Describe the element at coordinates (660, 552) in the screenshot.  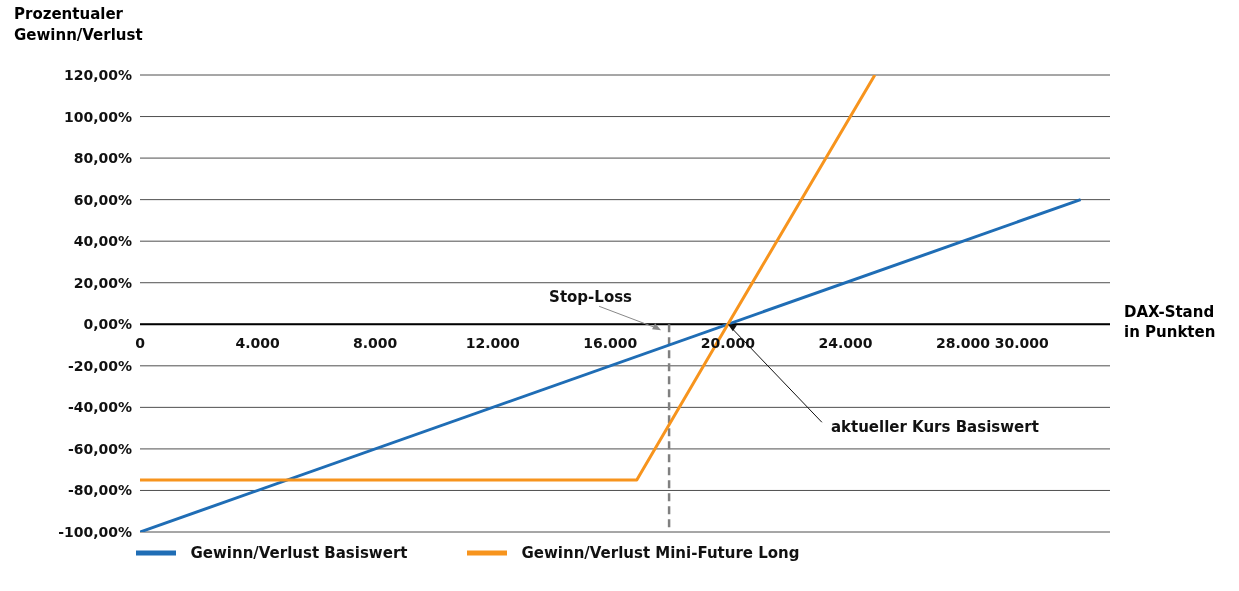
I see `legend-label: Gewinn/Verlust Mini-Future Long` at that location.